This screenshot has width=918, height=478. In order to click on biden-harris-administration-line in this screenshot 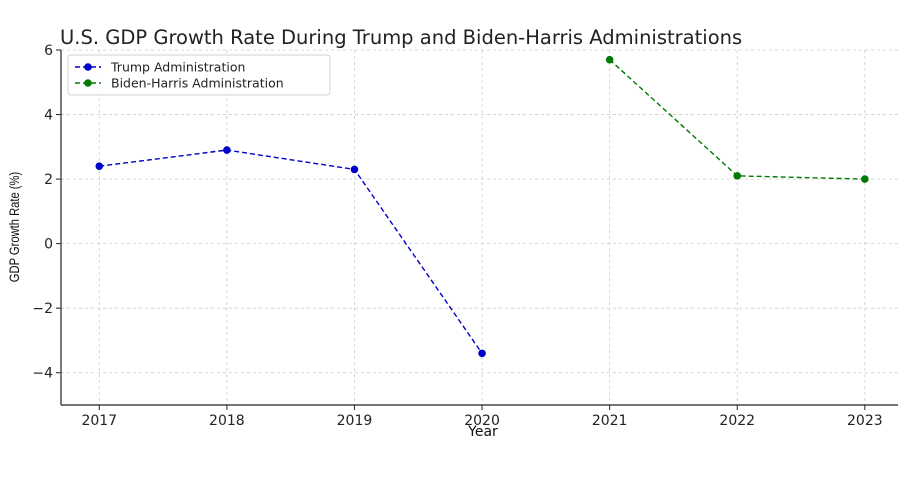, I will do `click(737, 119)`.